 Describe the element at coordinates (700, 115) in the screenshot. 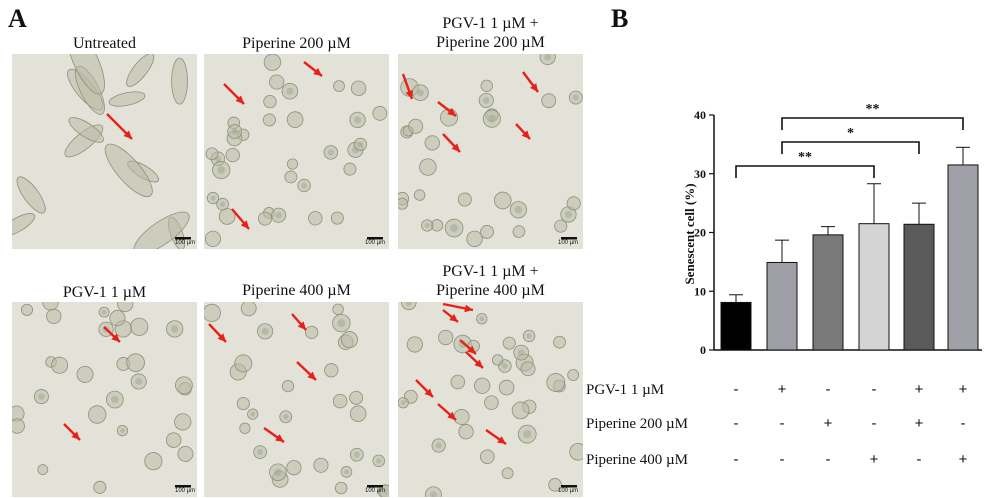

I see `y-tick-label: 40` at that location.